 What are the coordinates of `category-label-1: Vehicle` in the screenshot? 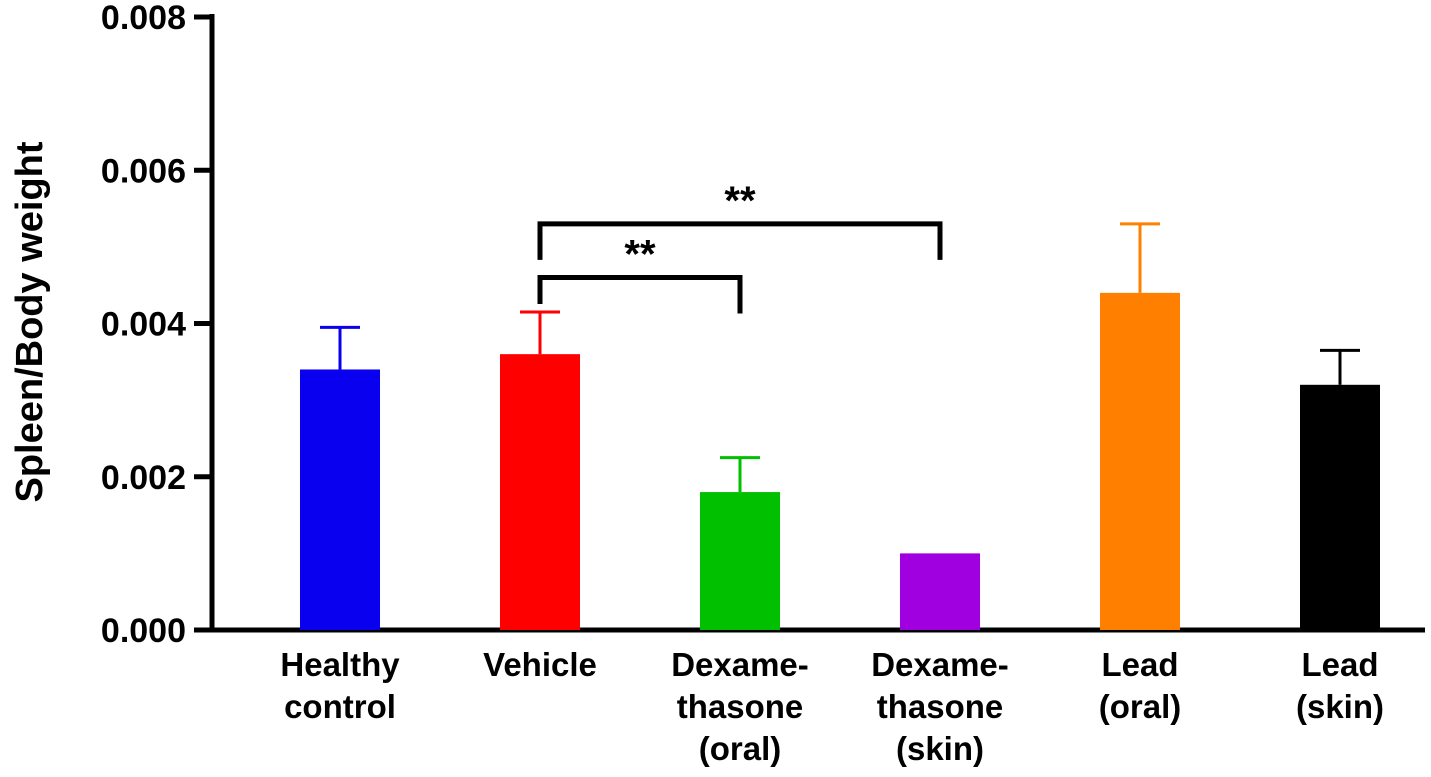 It's located at (540, 664).